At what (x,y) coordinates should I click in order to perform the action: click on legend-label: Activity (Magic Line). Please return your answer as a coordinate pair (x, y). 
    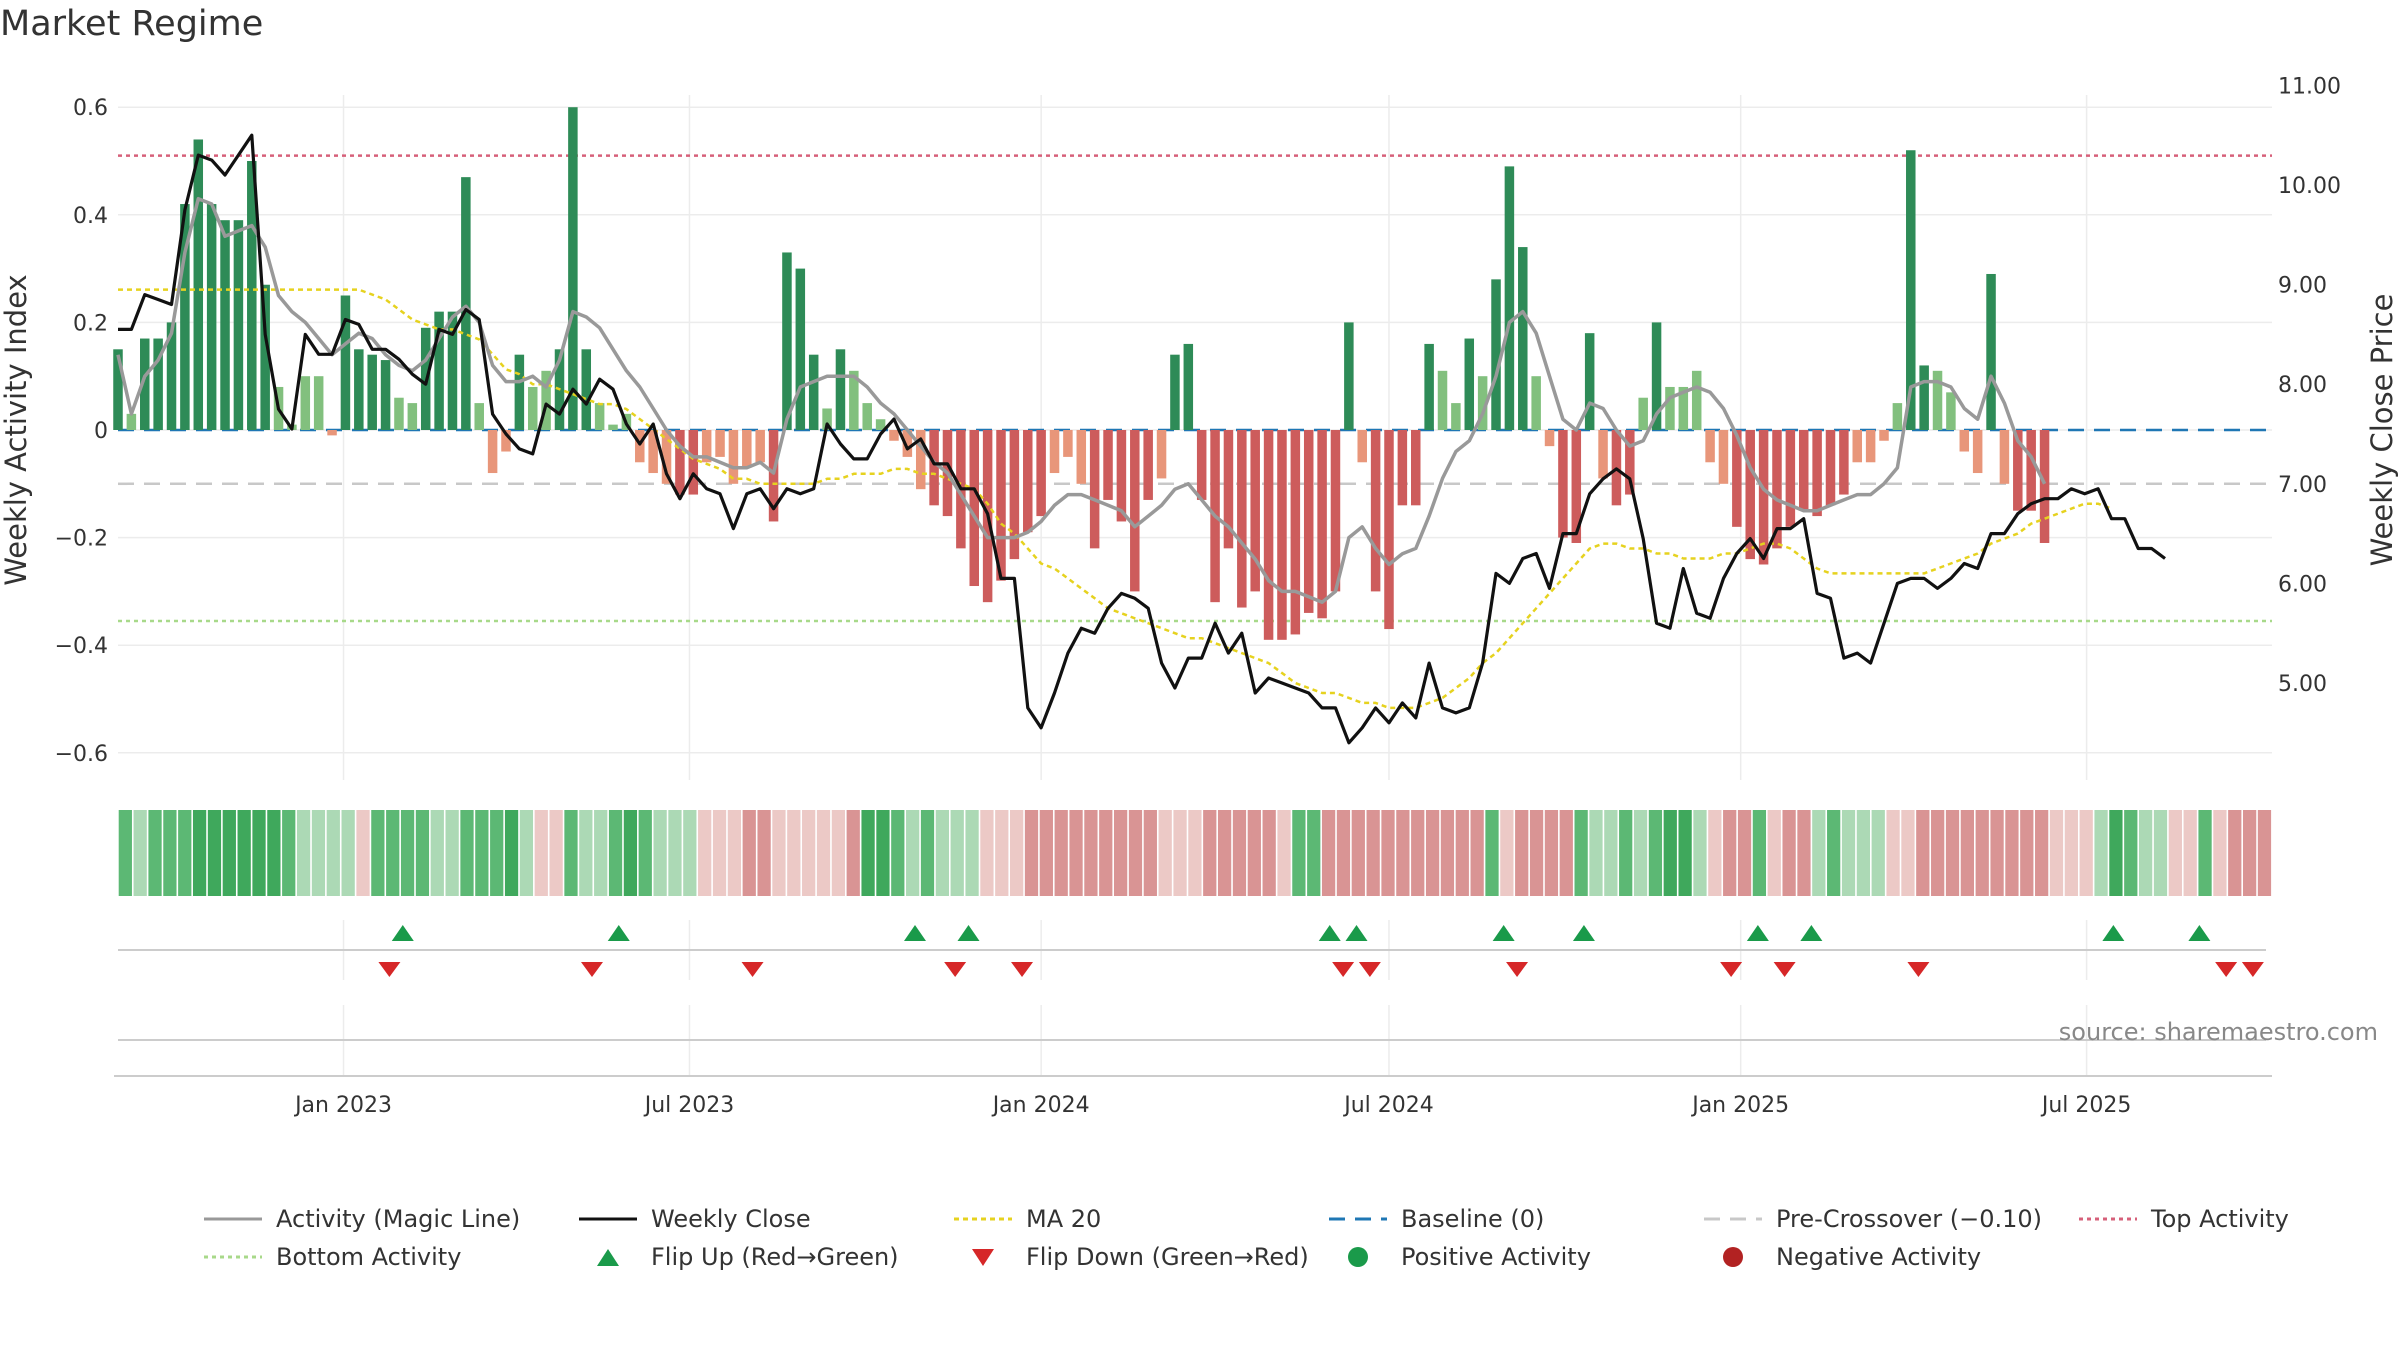
    Looking at the image, I should click on (398, 1219).